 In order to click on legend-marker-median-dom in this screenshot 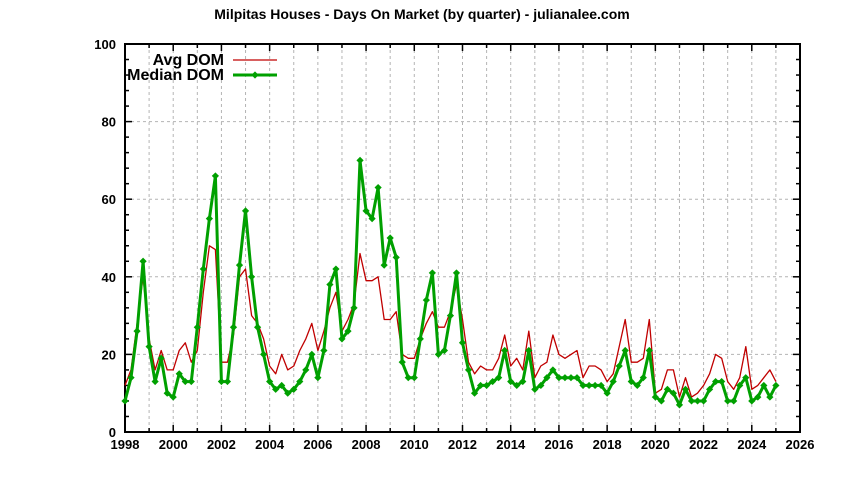, I will do `click(255, 75)`.